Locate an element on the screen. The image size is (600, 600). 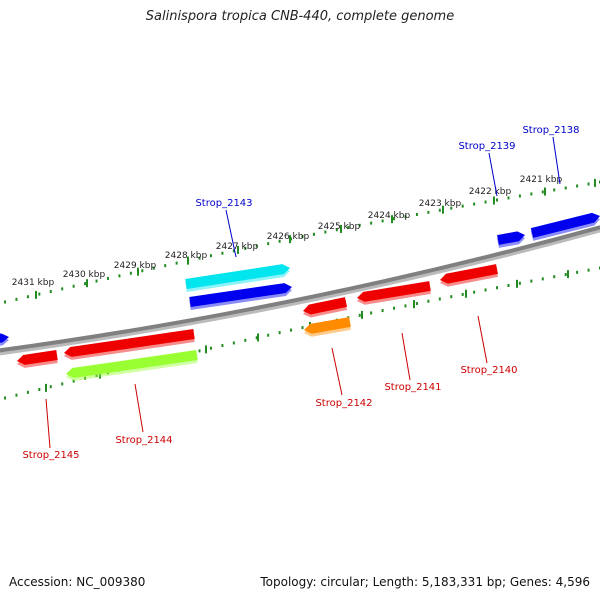
ruler-label: 2427 kbp is located at coordinates (237, 247).